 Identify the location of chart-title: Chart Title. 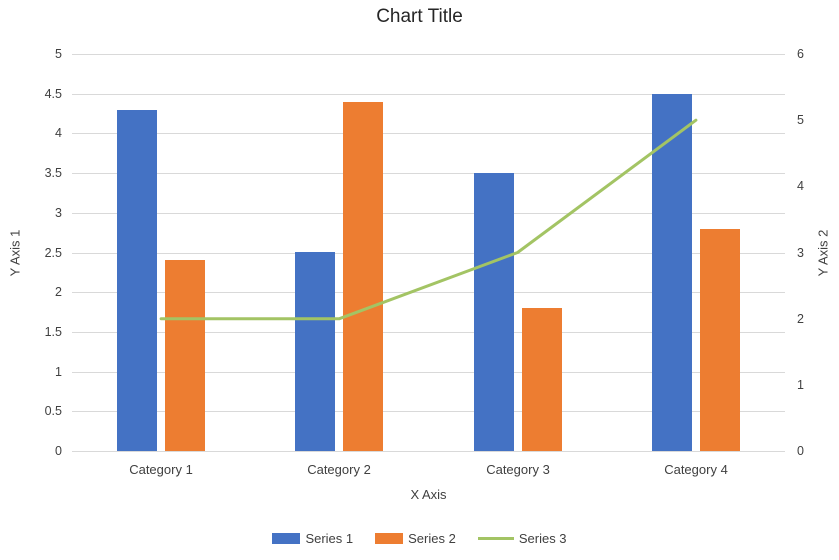
(419, 16).